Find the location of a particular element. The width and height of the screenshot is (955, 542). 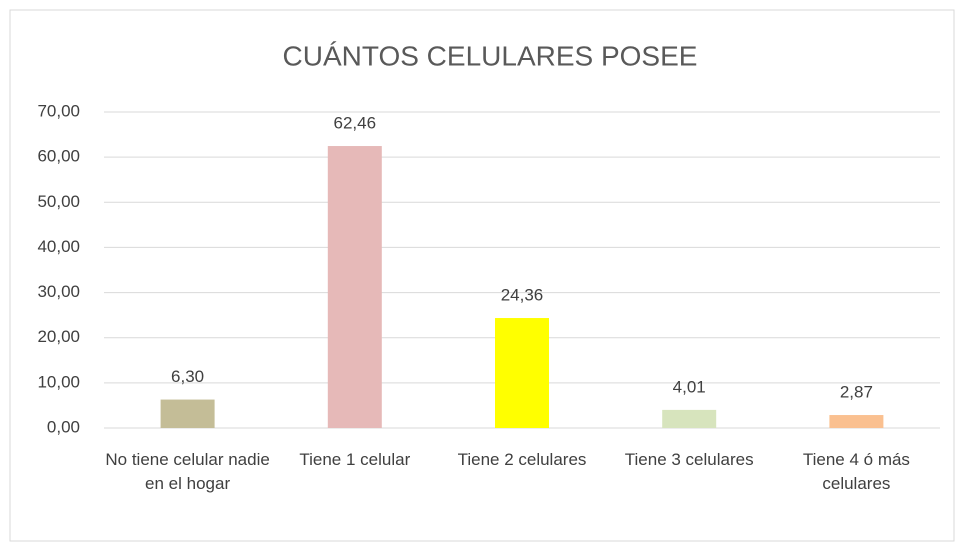

y-tick-label: 60,00 is located at coordinates (58, 156).